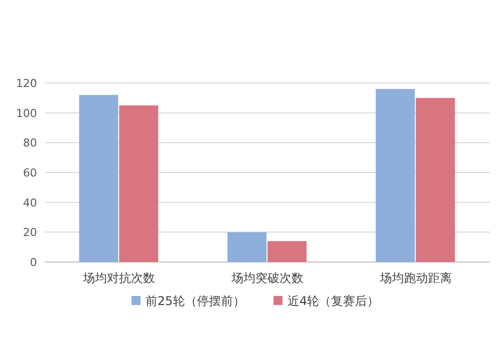 The image size is (500, 362). Describe the element at coordinates (30, 143) in the screenshot. I see `y-tick-label: 80` at that location.